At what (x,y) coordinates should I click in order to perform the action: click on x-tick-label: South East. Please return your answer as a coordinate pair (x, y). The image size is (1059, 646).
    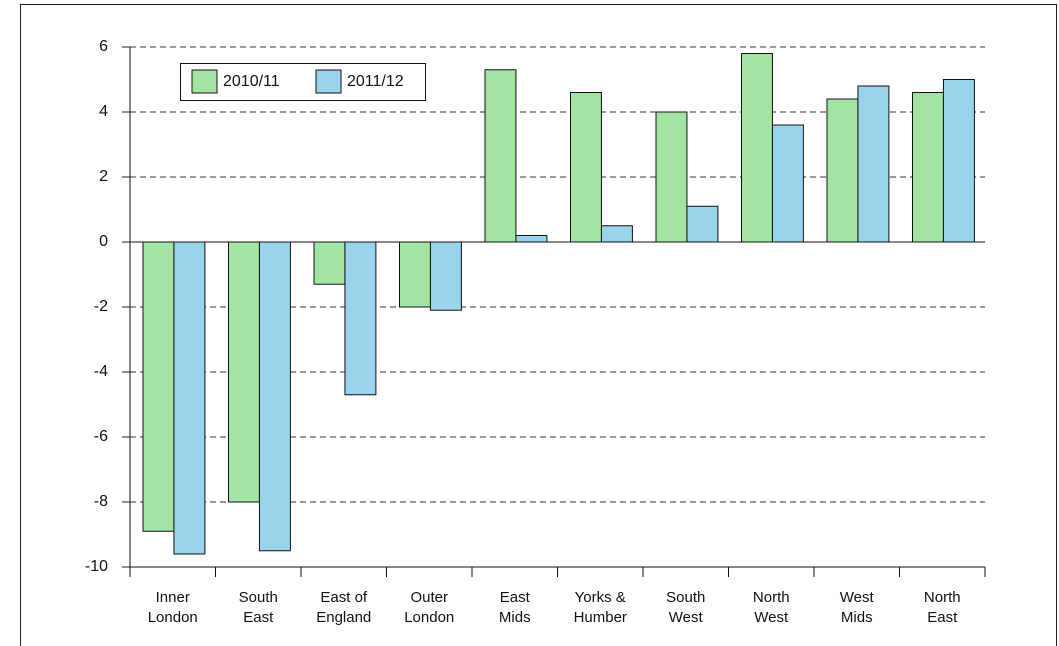
    Looking at the image, I should click on (258, 607).